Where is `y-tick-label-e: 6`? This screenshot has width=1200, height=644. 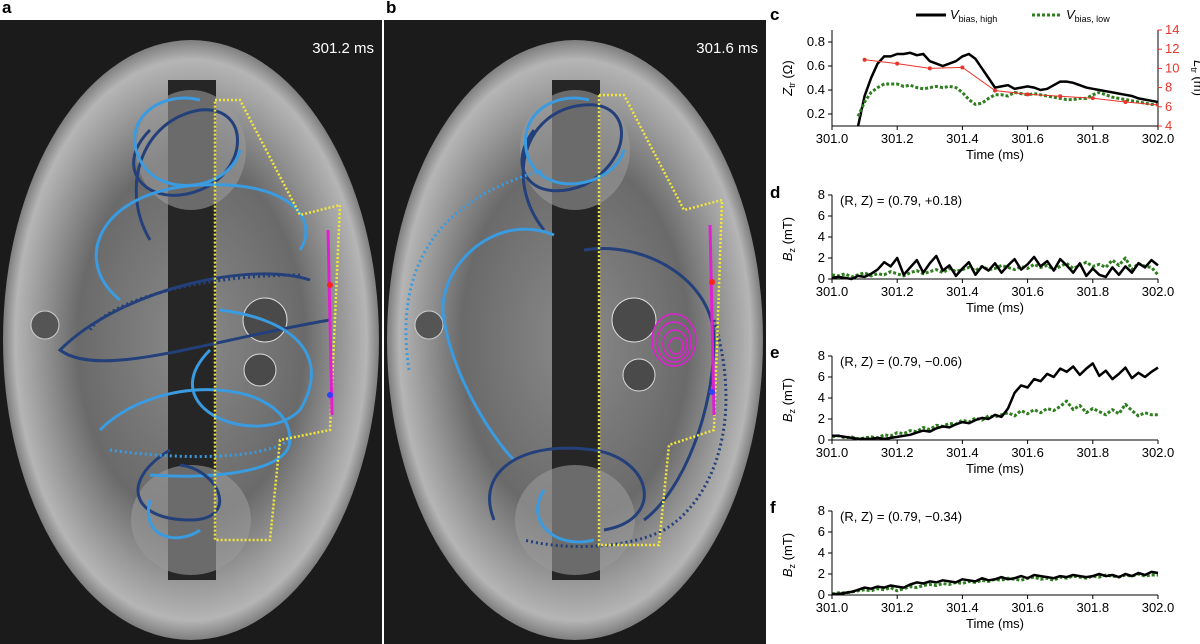 y-tick-label-e: 6 is located at coordinates (821, 376).